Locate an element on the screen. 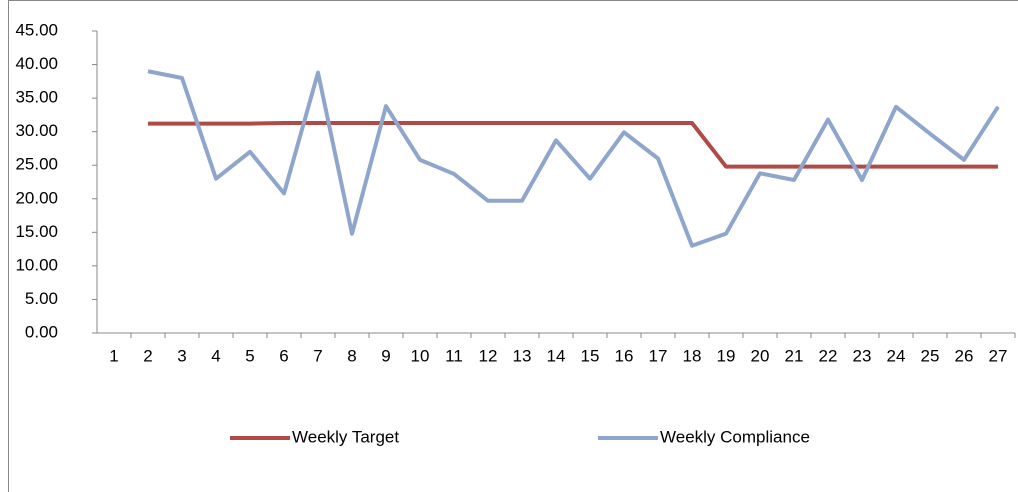 Image resolution: width=1018 pixels, height=492 pixels. x-tick-label: 26 is located at coordinates (964, 355).